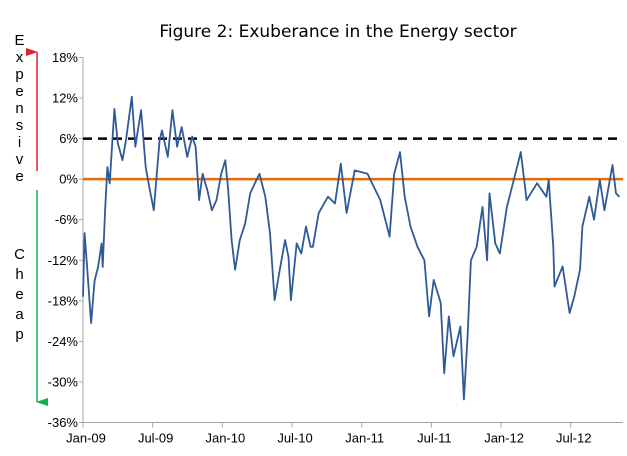  What do you see at coordinates (294, 438) in the screenshot?
I see `x-tick-label: Jul-10` at bounding box center [294, 438].